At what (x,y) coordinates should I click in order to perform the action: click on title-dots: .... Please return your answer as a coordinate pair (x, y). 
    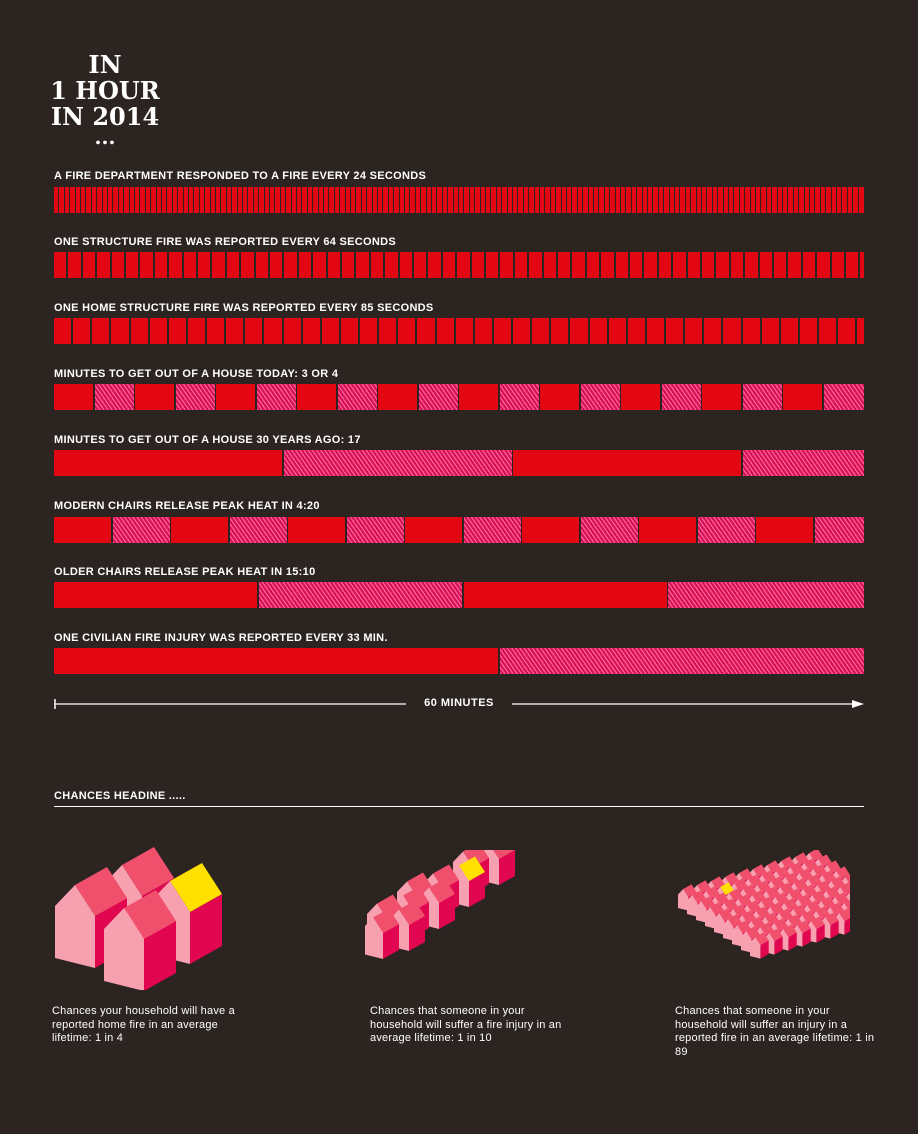
    Looking at the image, I should click on (105, 137).